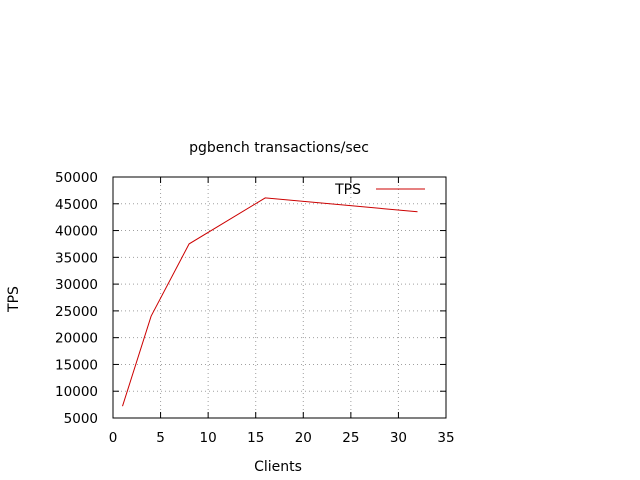 The height and width of the screenshot is (480, 640). Describe the element at coordinates (76, 365) in the screenshot. I see `y-tick-label: 15000` at that location.